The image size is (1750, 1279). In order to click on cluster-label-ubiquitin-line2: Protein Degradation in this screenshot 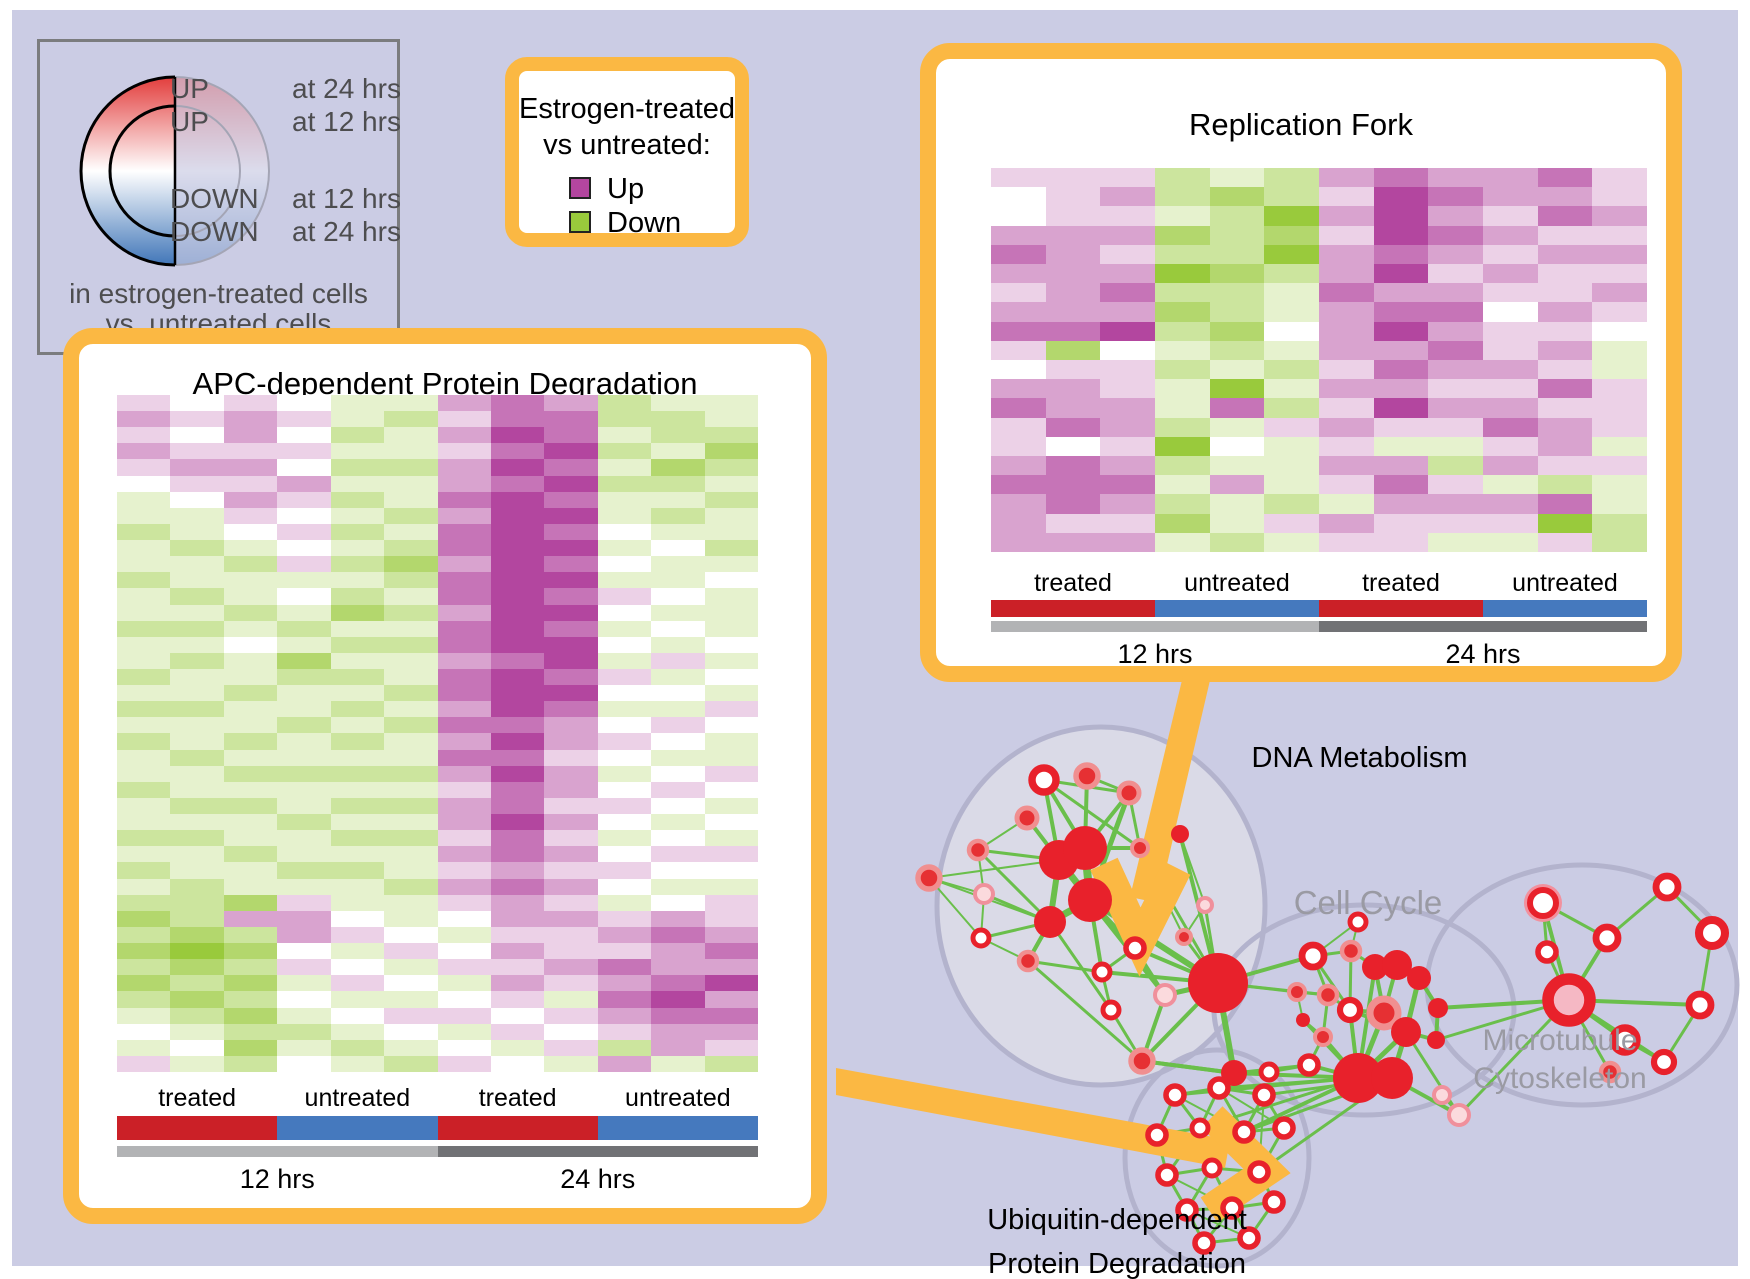, I will do `click(1117, 1263)`.